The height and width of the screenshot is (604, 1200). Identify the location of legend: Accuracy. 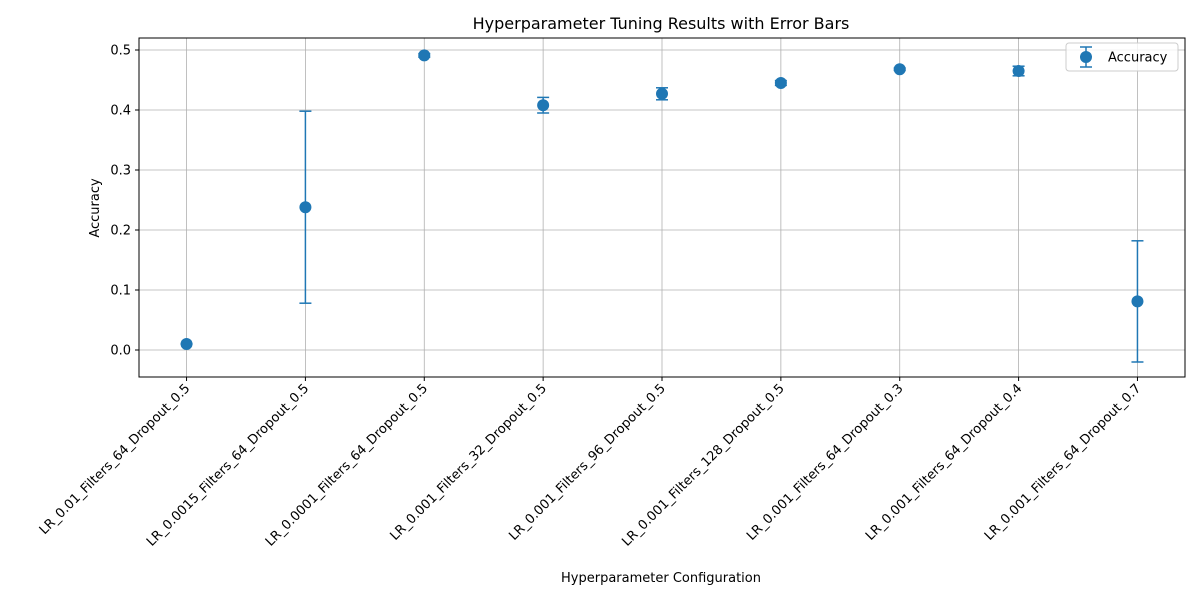
(1122, 57).